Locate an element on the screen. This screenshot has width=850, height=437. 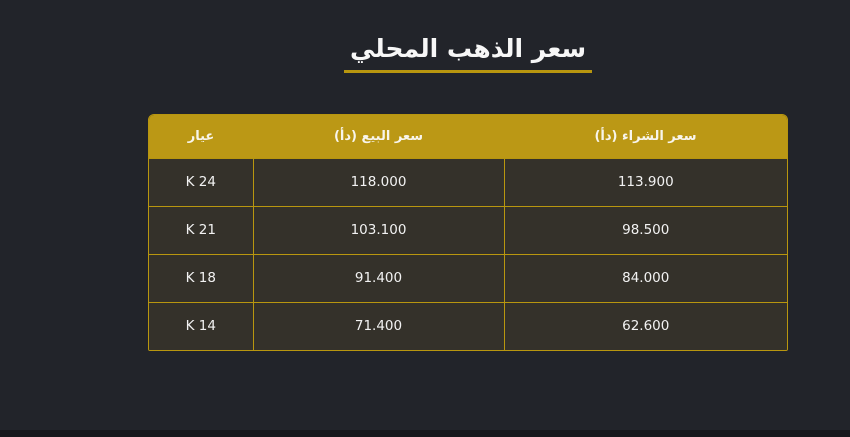
table-row: 84.000 91.400 18 K is located at coordinates (468, 277).